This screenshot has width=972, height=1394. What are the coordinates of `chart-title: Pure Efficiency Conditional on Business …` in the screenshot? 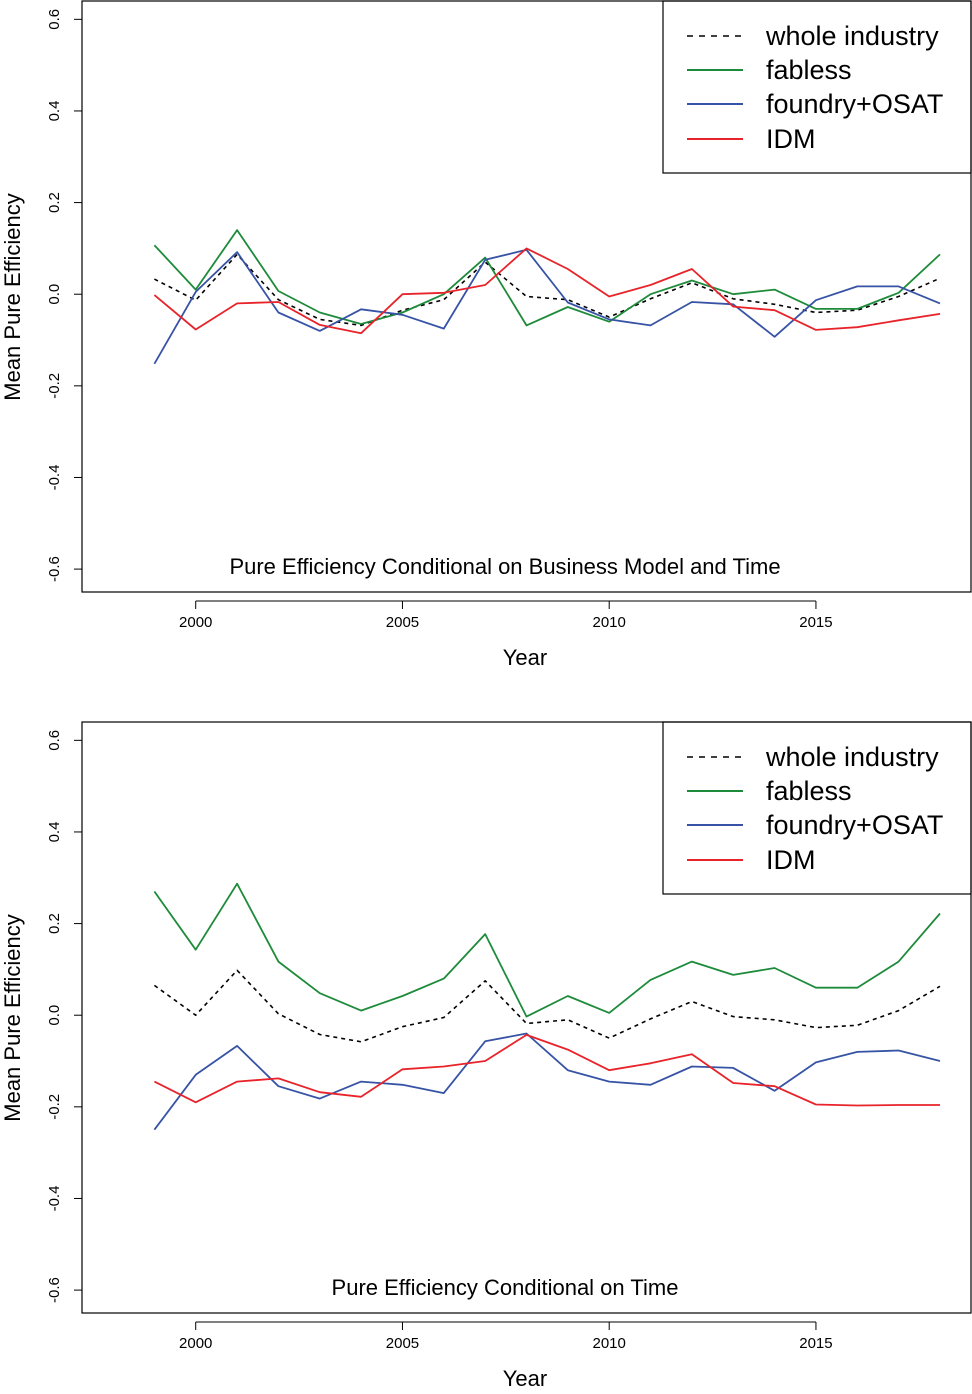 It's located at (504, 566).